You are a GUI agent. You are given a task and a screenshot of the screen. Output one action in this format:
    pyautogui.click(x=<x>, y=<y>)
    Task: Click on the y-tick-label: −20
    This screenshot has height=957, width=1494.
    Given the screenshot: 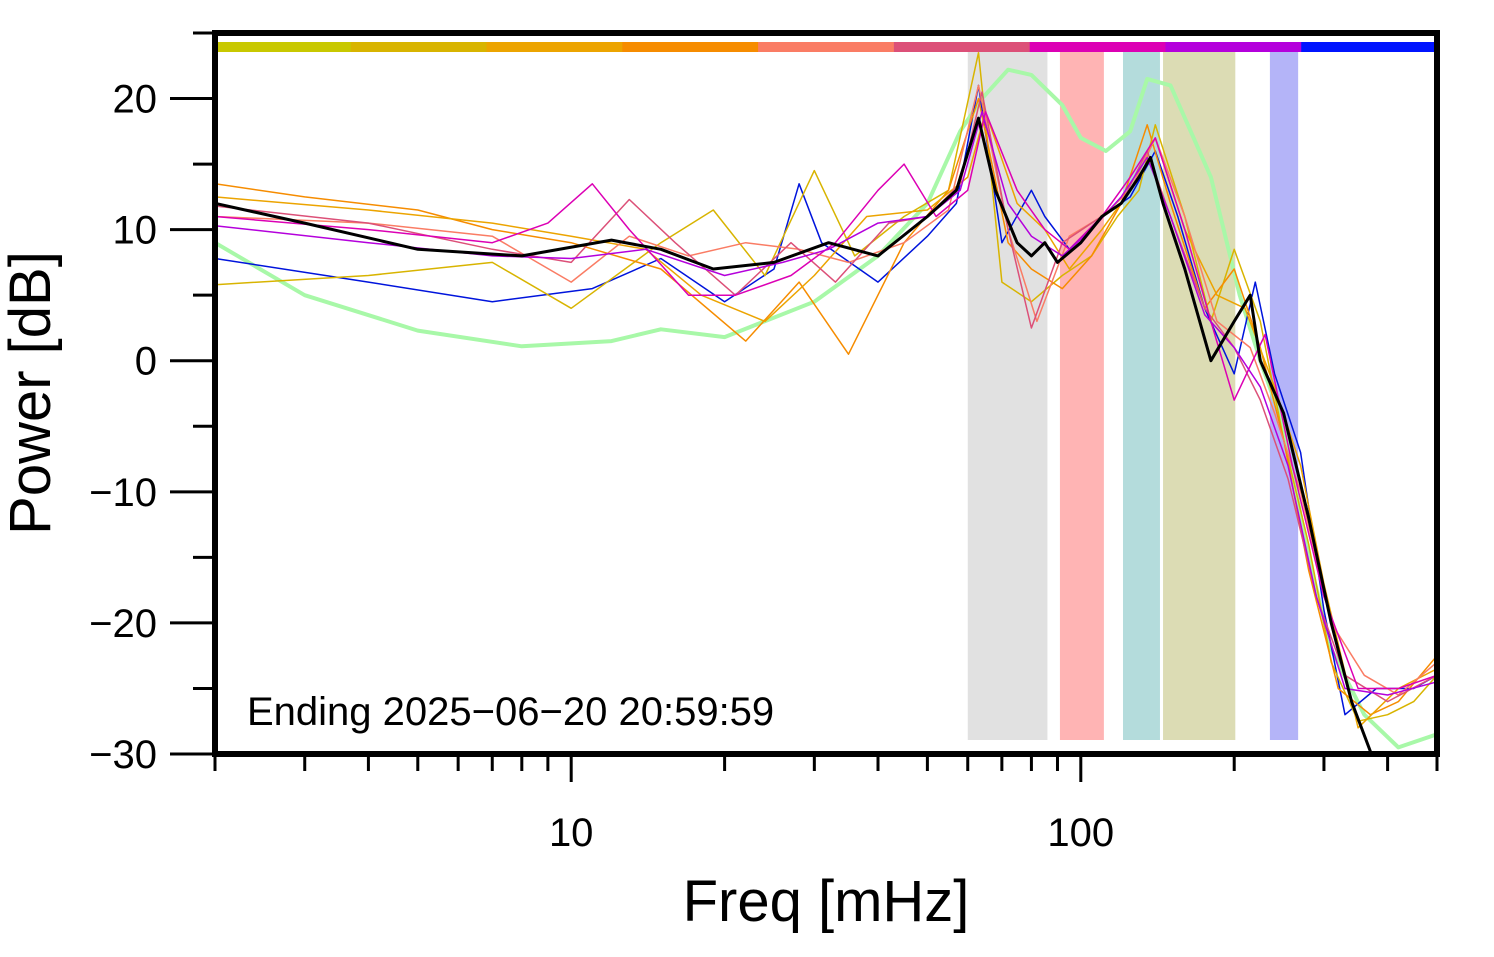 What is the action you would take?
    pyautogui.click(x=123, y=624)
    